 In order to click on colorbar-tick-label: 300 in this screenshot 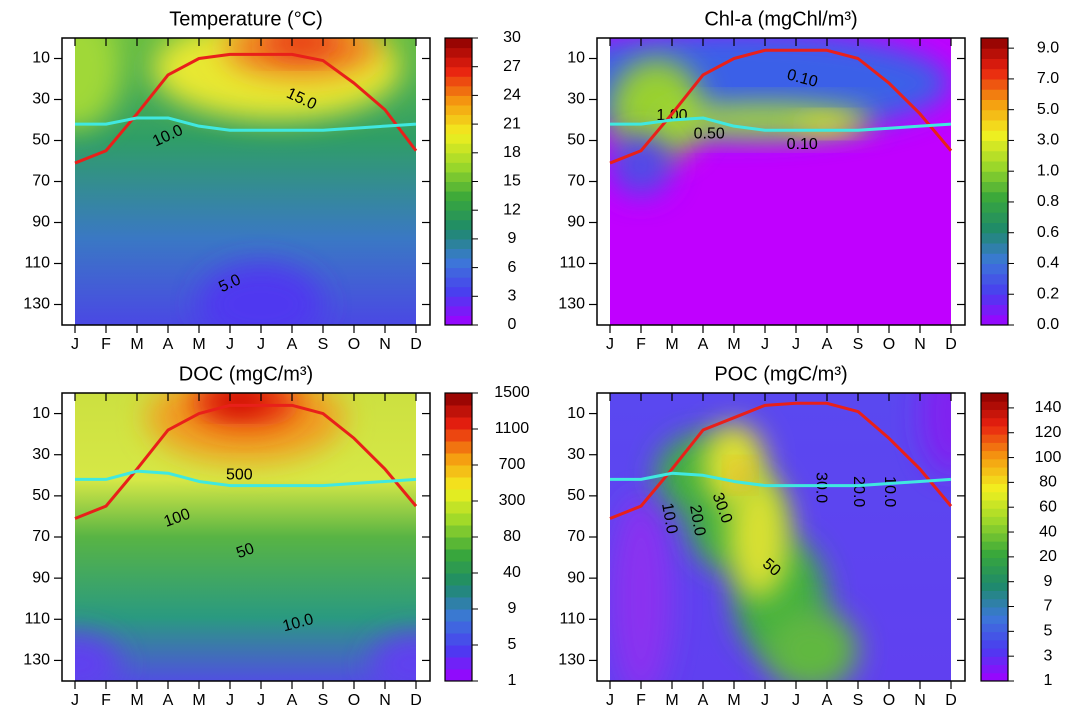, I will do `click(512, 500)`.